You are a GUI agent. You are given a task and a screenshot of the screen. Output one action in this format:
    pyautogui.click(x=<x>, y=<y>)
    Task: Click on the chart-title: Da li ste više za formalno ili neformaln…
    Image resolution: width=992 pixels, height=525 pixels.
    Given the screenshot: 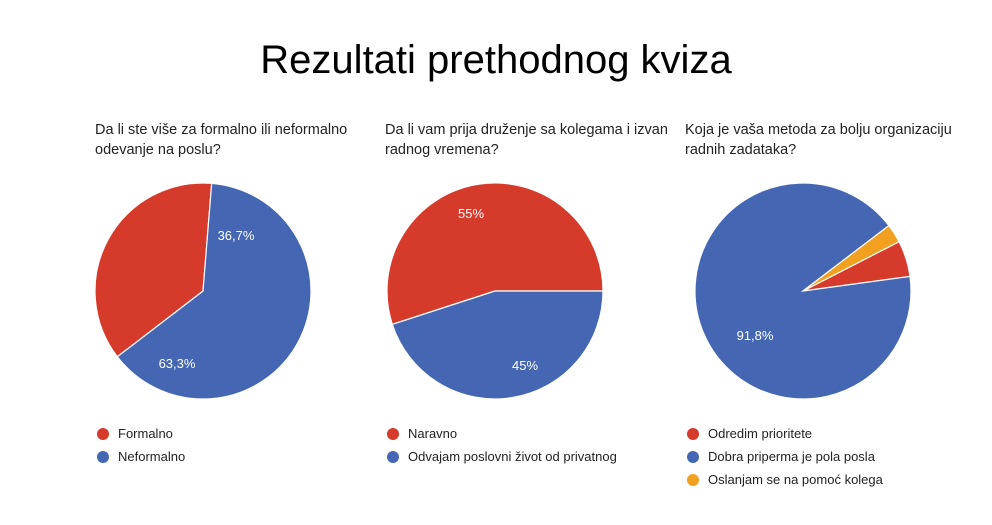 What is the action you would take?
    pyautogui.click(x=221, y=140)
    